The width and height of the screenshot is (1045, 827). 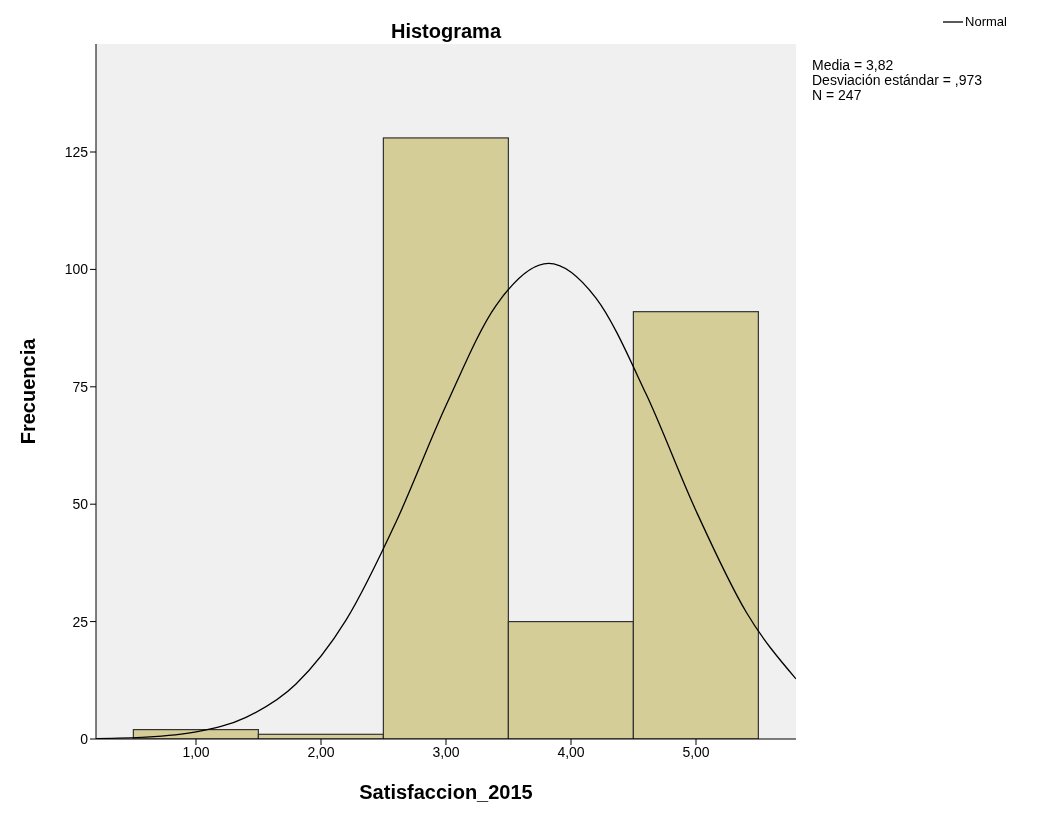 What do you see at coordinates (897, 80) in the screenshot?
I see `text: Desviación estándar = ,973` at bounding box center [897, 80].